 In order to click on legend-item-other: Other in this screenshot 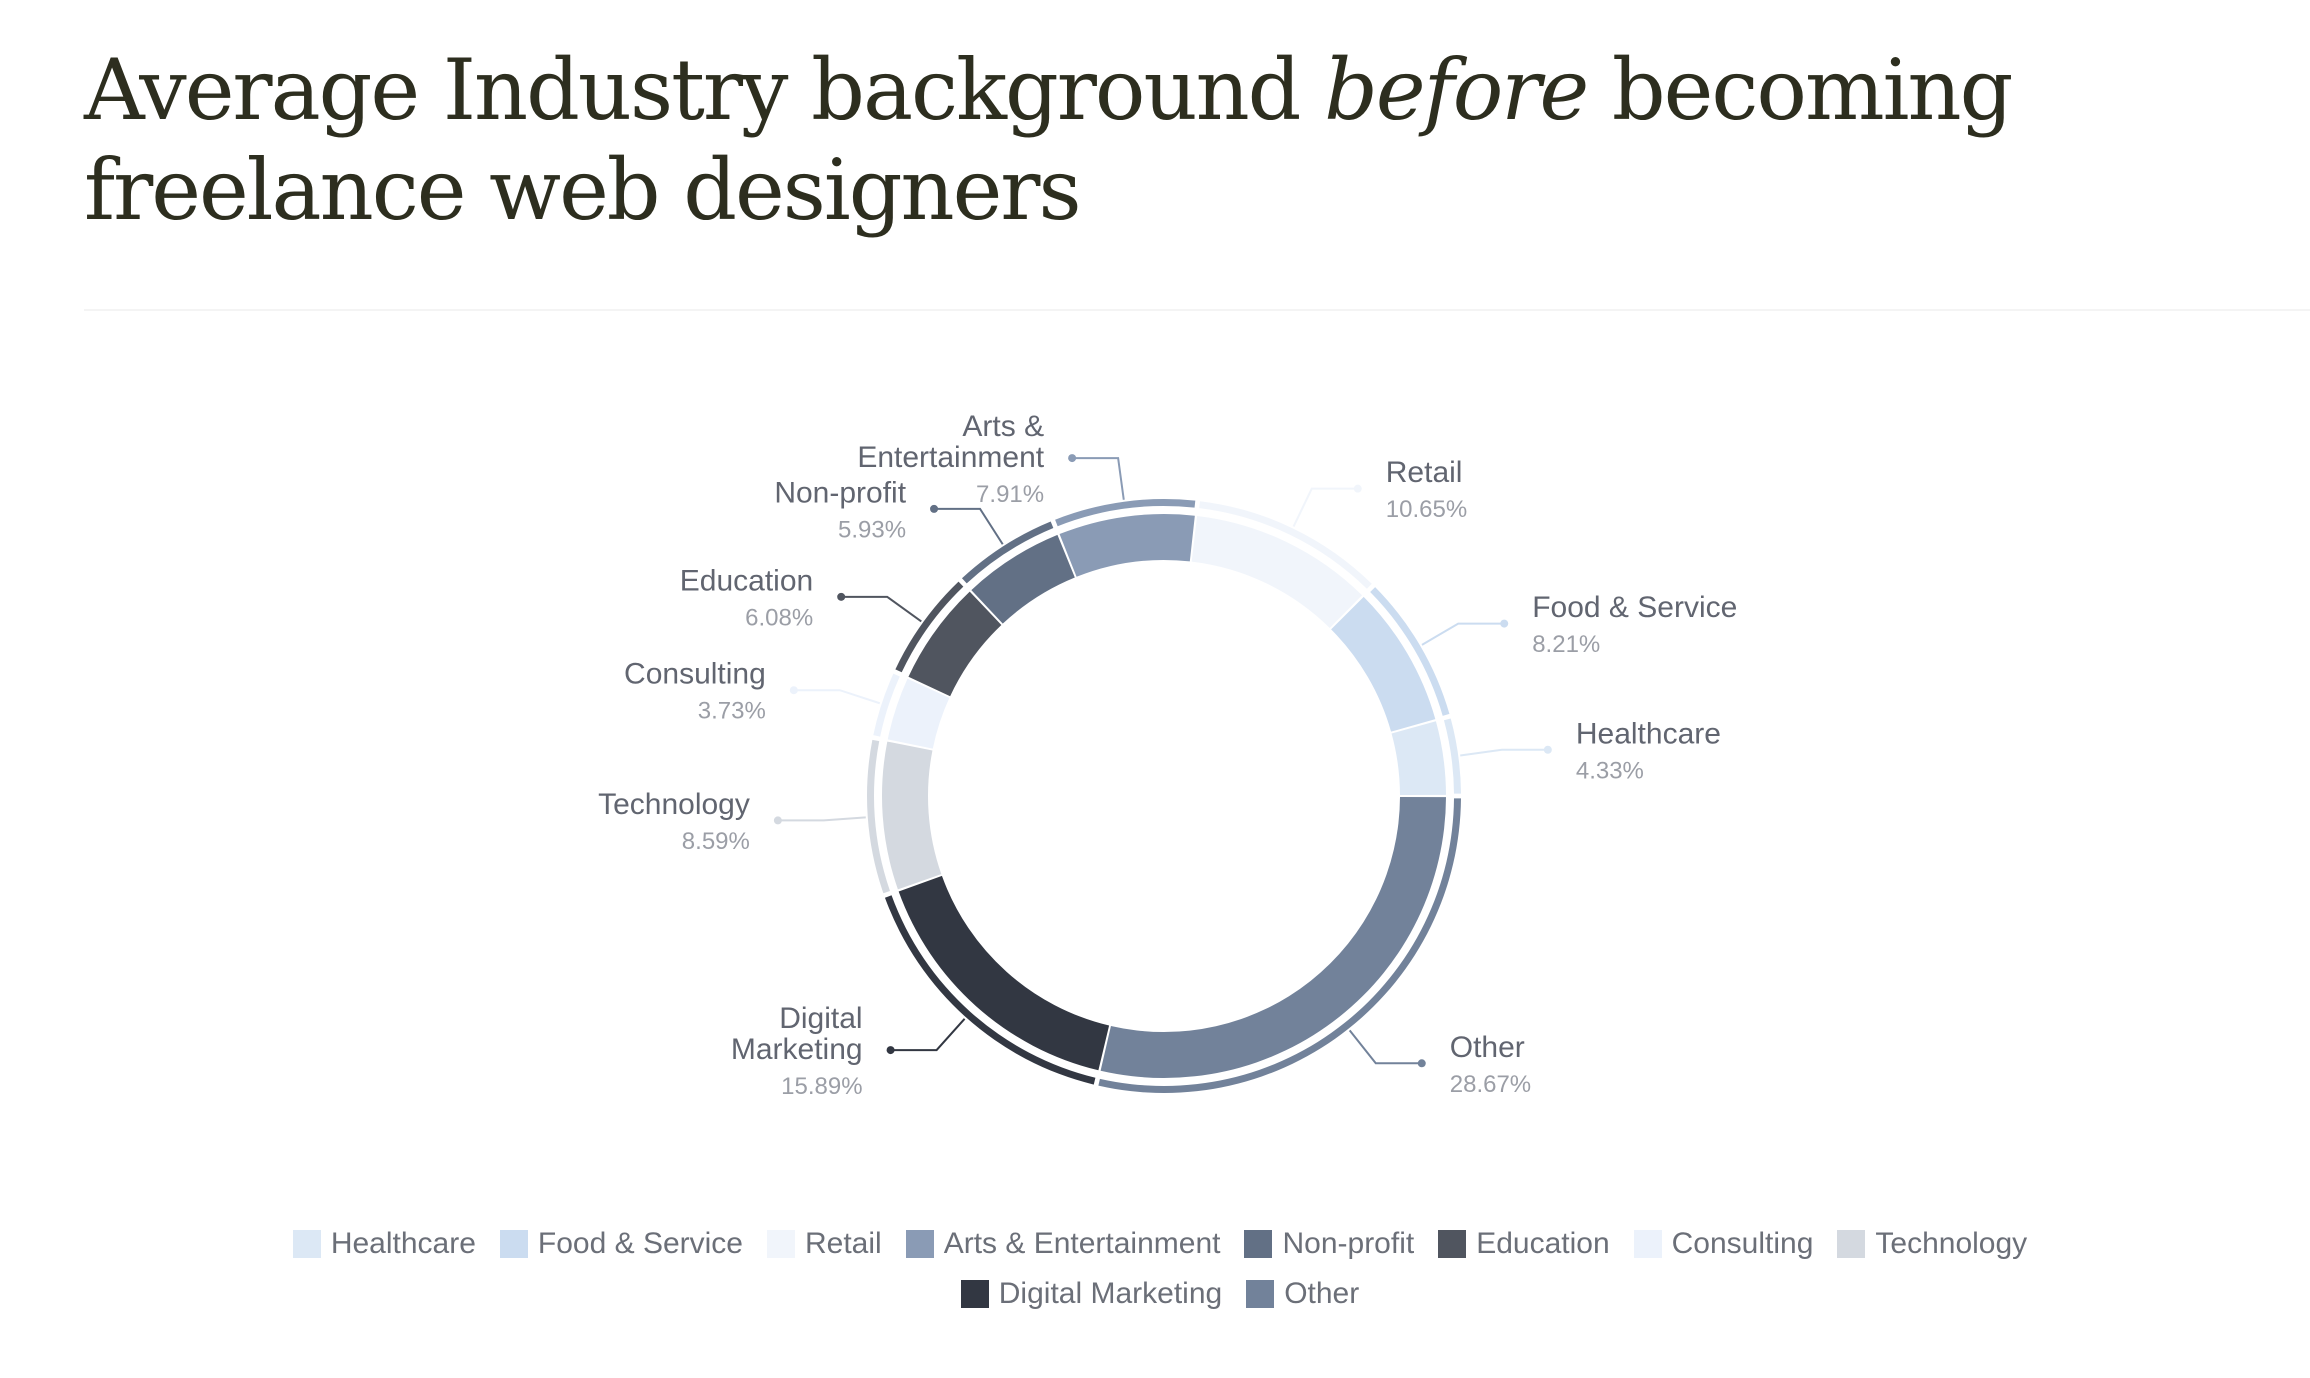, I will do `click(1302, 1294)`.